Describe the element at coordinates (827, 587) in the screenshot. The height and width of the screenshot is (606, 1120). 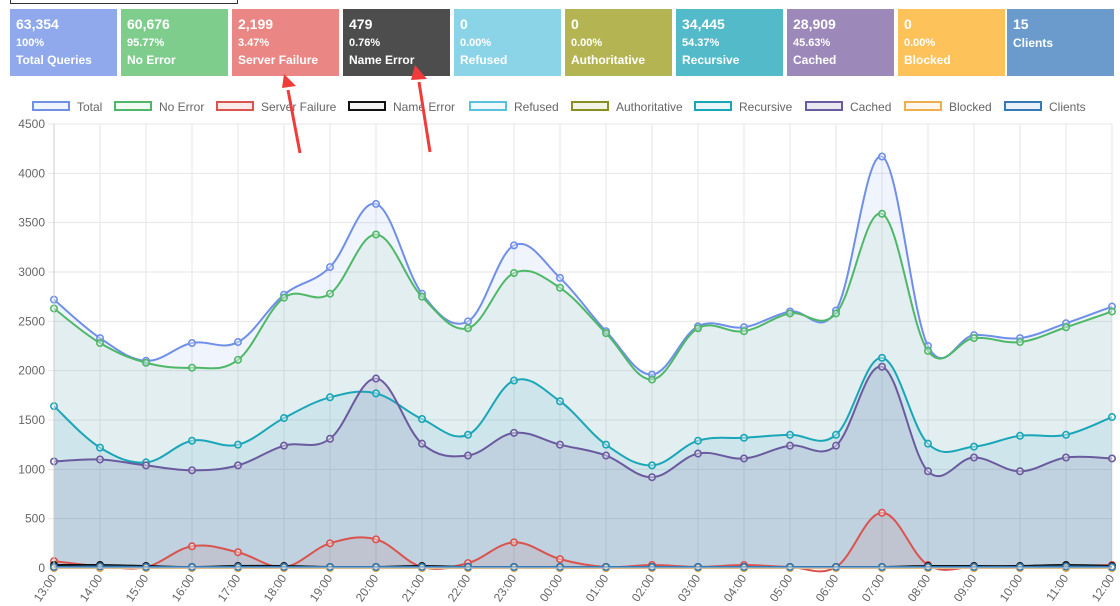
I see `x-tick-label: 06:00` at that location.